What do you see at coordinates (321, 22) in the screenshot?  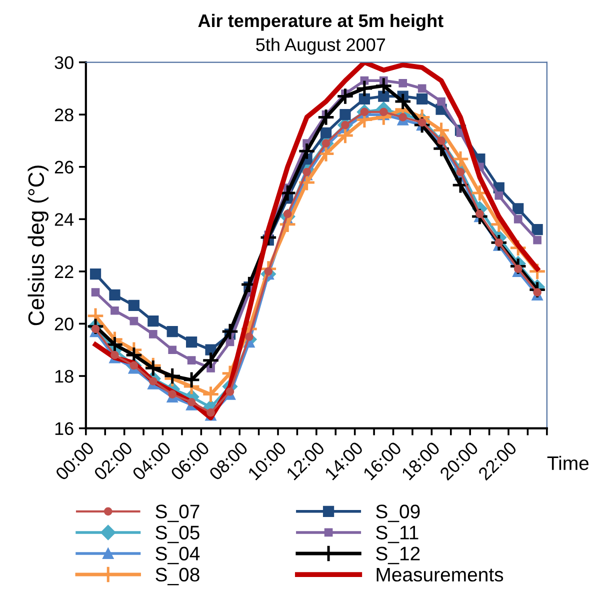 I see `chart-title: Air temperature at 5m height` at bounding box center [321, 22].